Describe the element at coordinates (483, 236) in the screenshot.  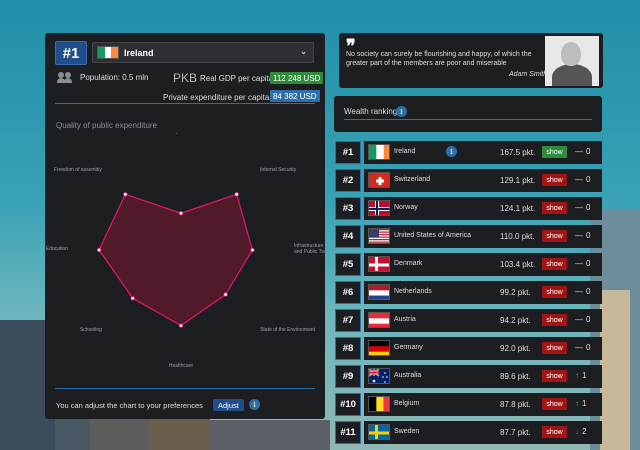
I see `row-body: United States of America 110.0 pkt. show —0` at that location.